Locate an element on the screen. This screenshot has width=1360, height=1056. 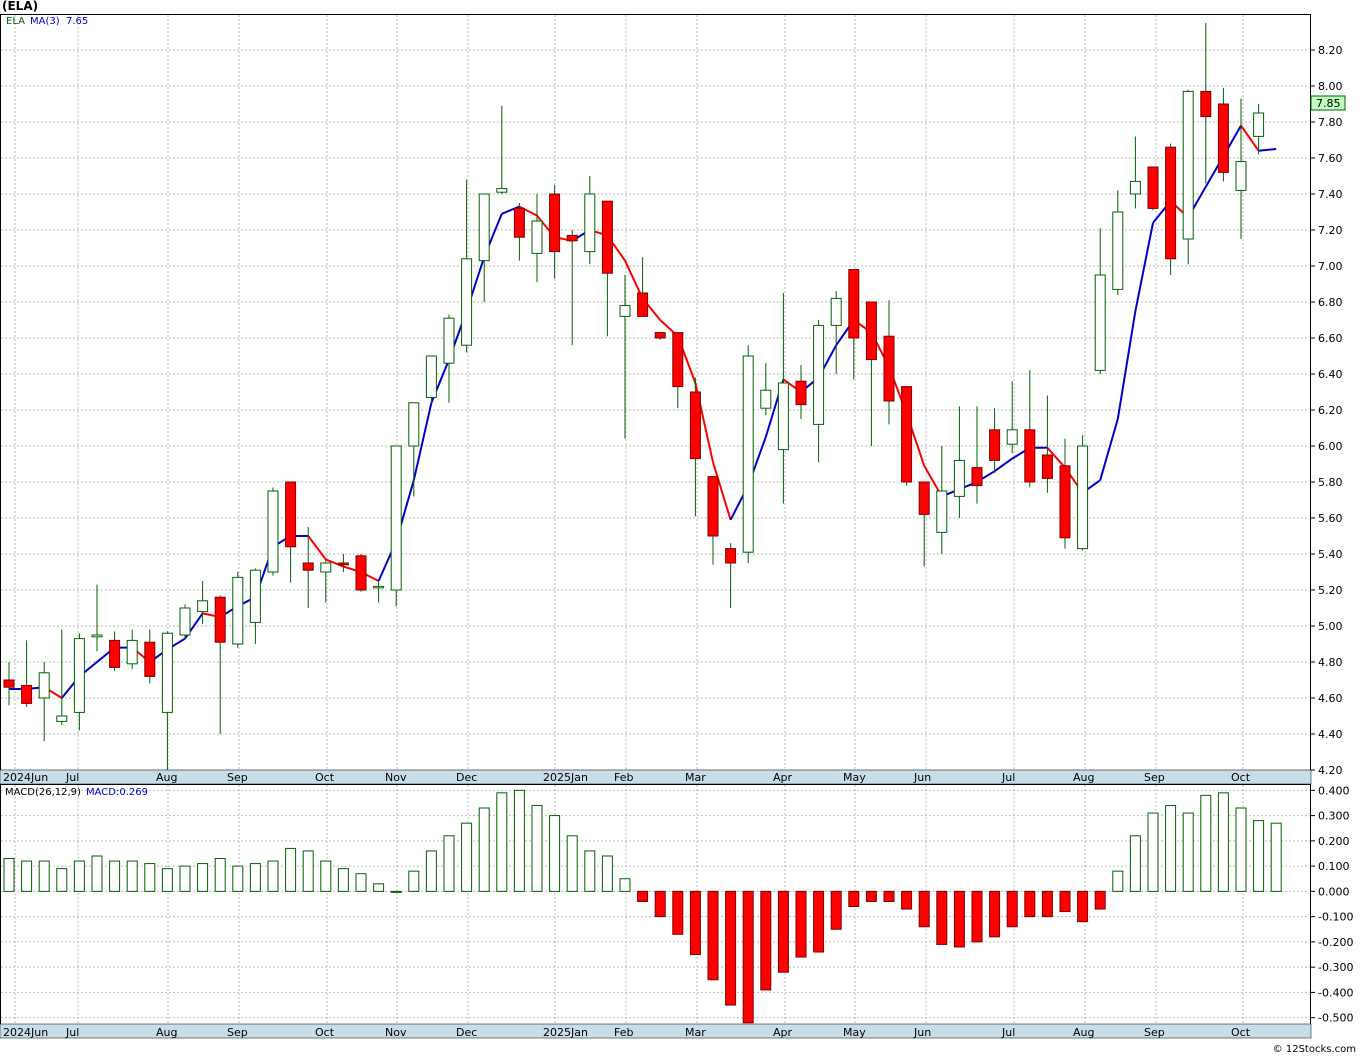
macd-legend-params: MACD(26,12,9) is located at coordinates (43, 792).